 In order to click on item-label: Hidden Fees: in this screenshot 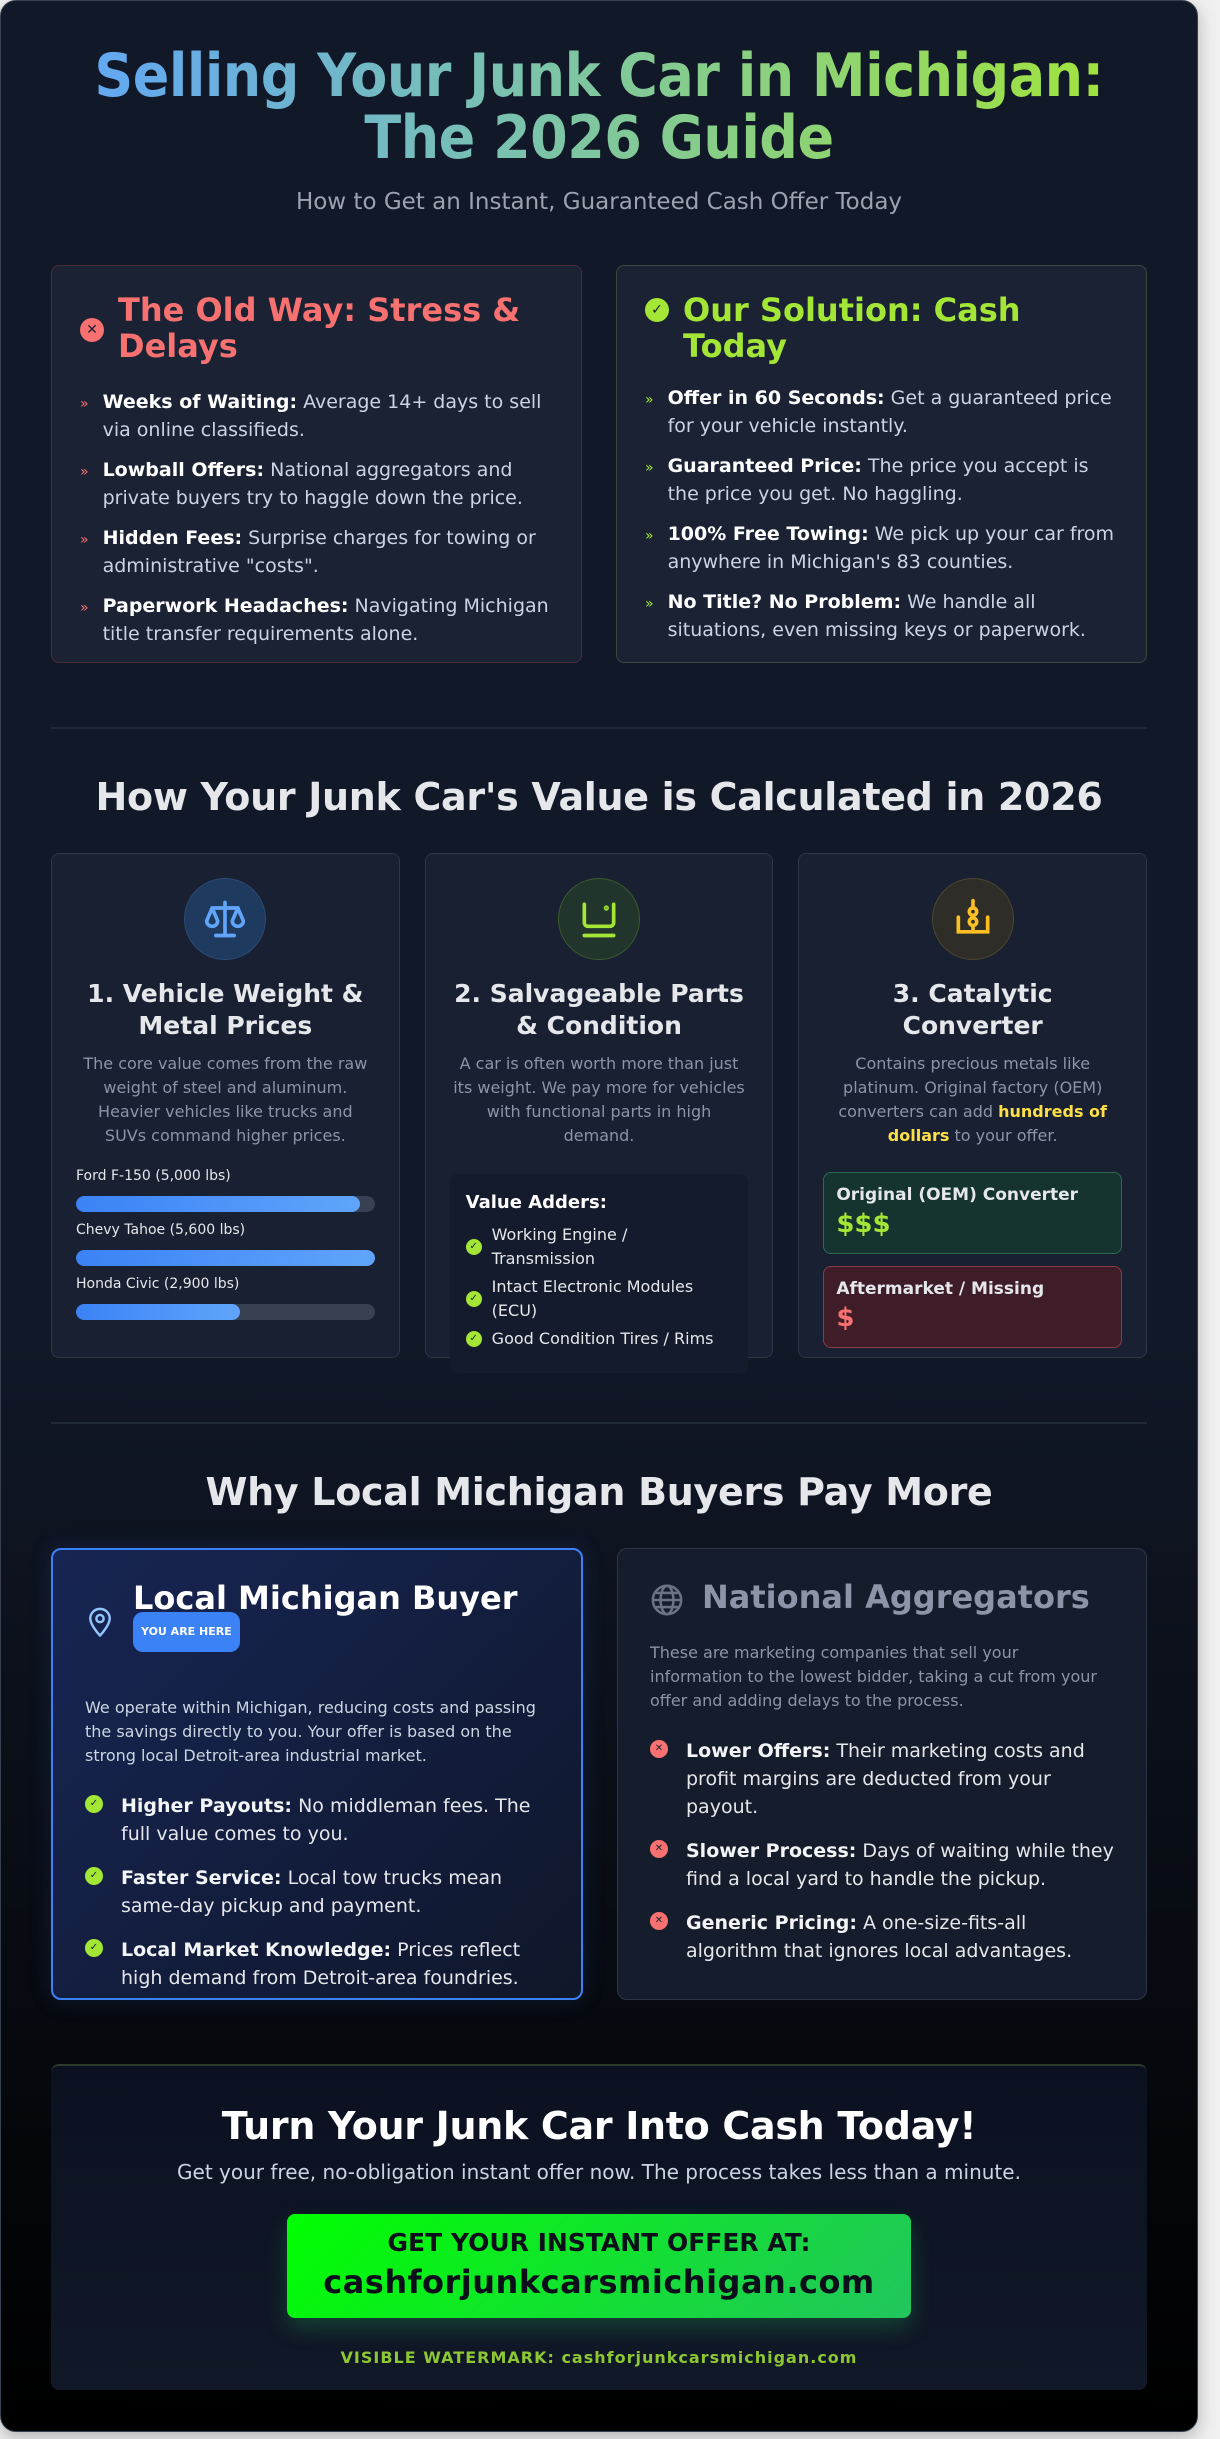, I will do `click(172, 538)`.